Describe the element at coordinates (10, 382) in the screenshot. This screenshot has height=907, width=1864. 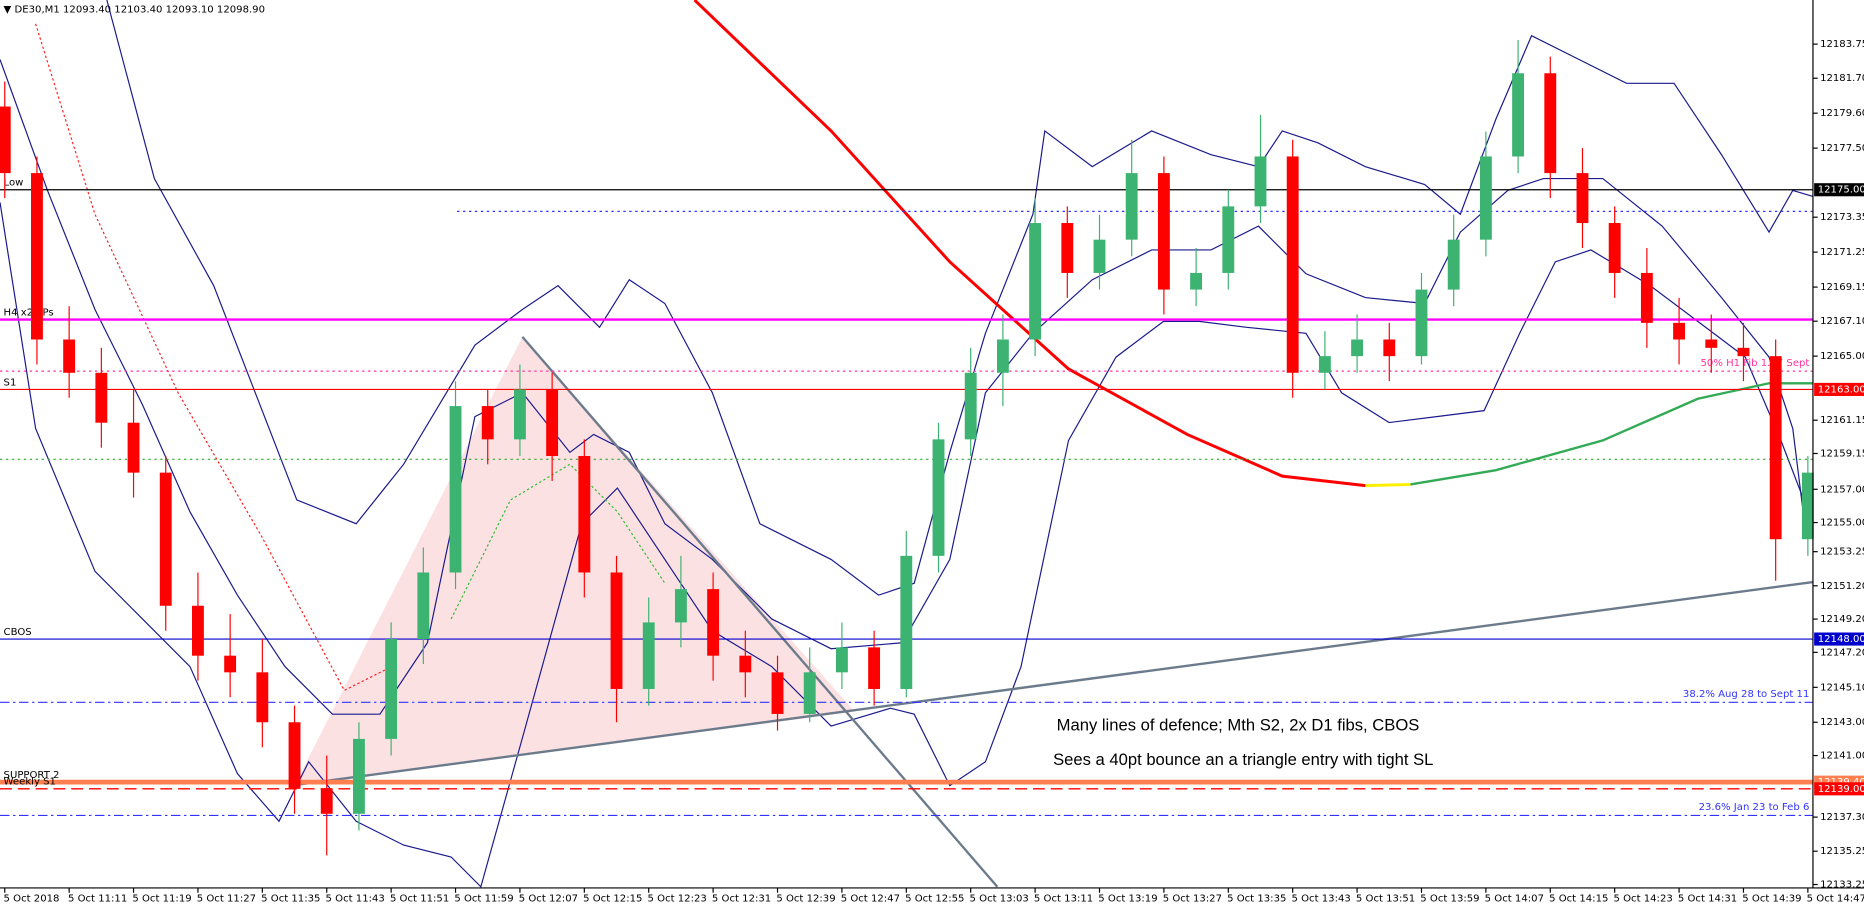
I see `level-label: S1` at that location.